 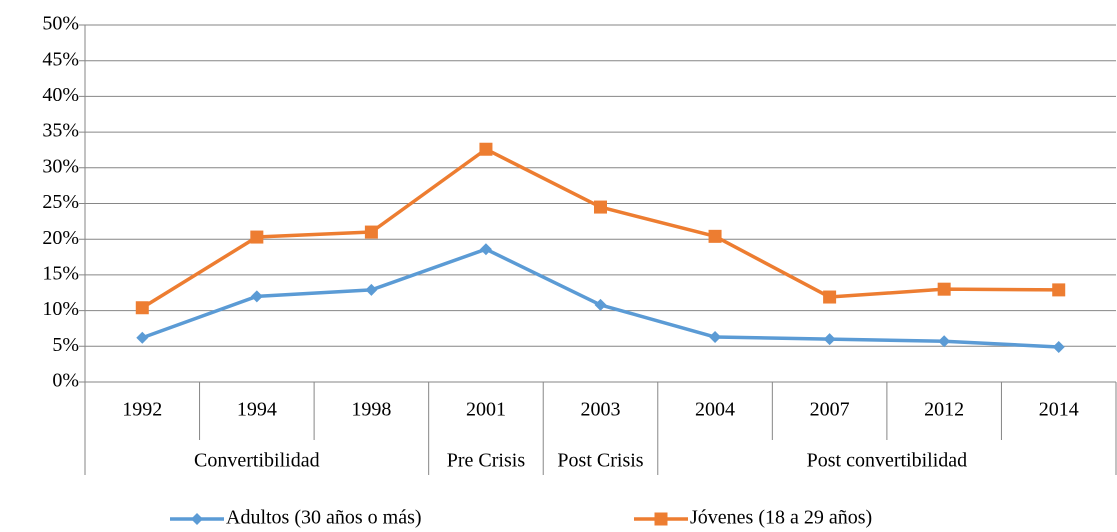 I want to click on y-tick-label: 0%, so click(x=65, y=381).